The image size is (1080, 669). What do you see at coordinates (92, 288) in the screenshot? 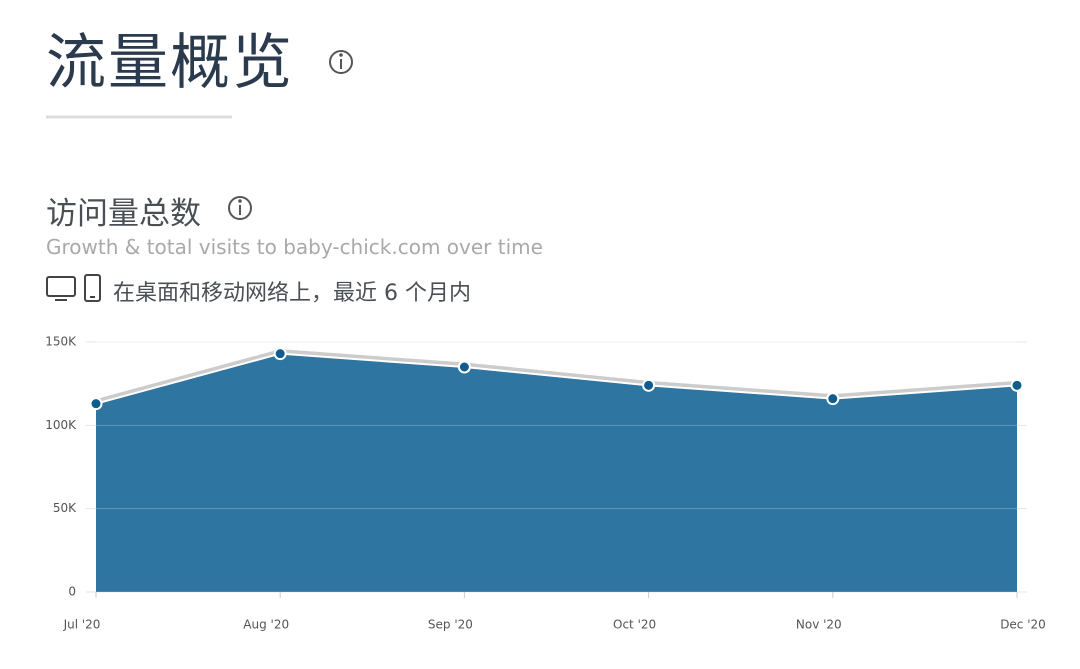
I see `mobile-icon` at bounding box center [92, 288].